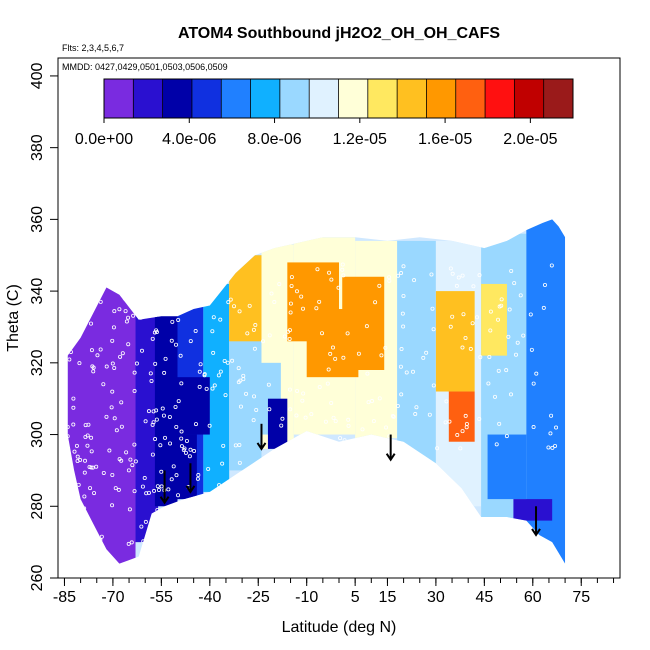 The image size is (650, 650). What do you see at coordinates (334, 592) in the screenshot?
I see `x-axis: -85 -70 -55 -40 -25 -10 5 15 30 45 60 75` at bounding box center [334, 592].